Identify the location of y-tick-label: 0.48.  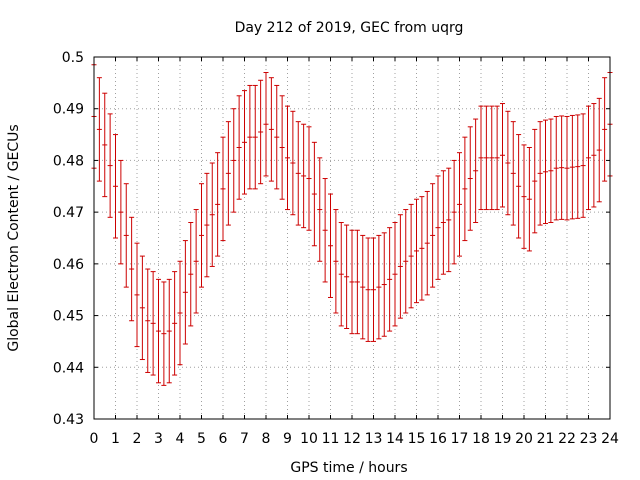
(68, 161).